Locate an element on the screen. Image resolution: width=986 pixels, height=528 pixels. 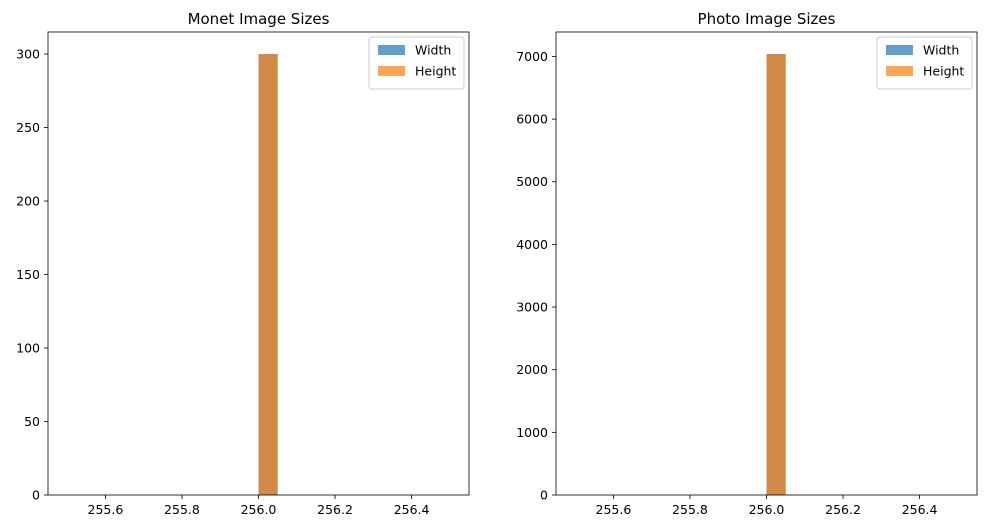
monet-x-tick-label: 256.0 is located at coordinates (259, 509).